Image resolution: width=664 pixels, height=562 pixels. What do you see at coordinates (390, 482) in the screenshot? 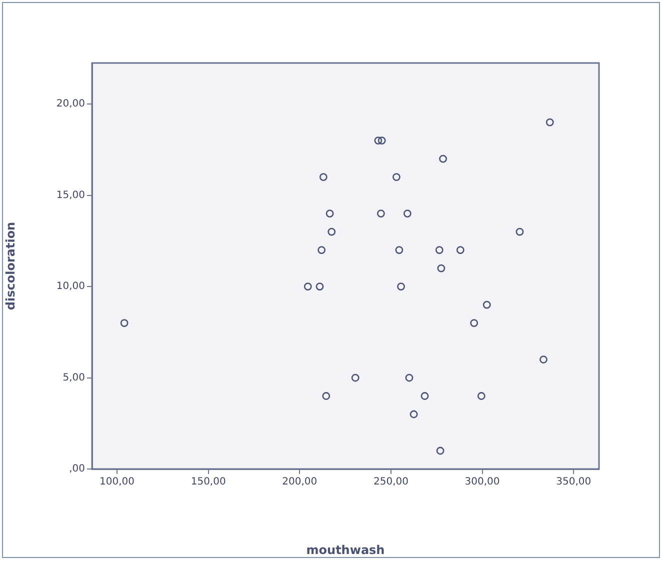
I see `x-tick-label: 250,00` at bounding box center [390, 482].